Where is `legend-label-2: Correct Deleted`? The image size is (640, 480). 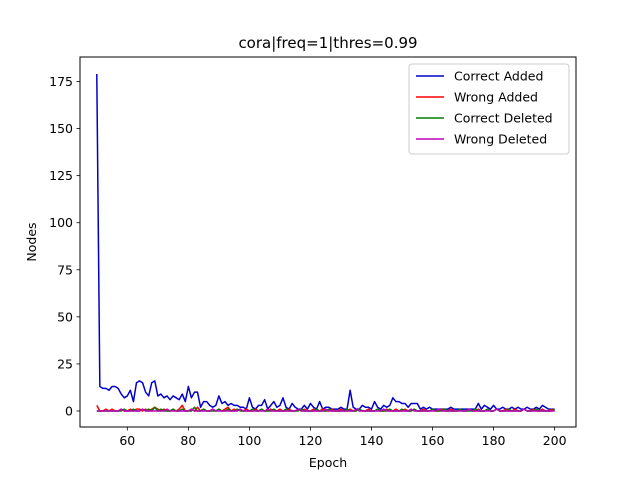
legend-label-2: Correct Deleted is located at coordinates (503, 118).